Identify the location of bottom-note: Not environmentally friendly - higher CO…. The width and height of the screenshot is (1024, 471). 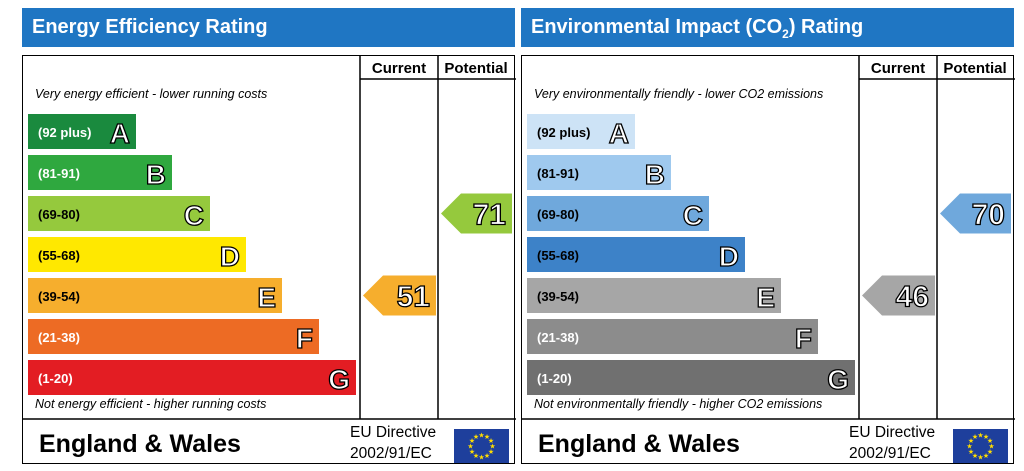
(678, 404).